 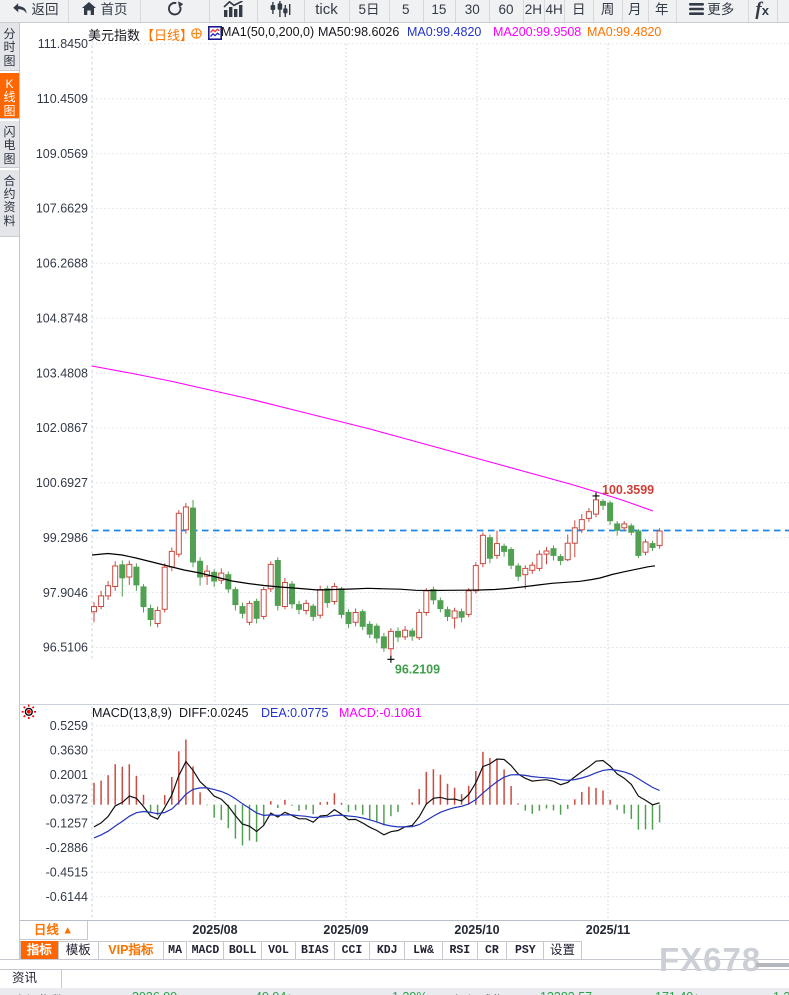 I want to click on svg-text: 102.0867, so click(x=62, y=428).